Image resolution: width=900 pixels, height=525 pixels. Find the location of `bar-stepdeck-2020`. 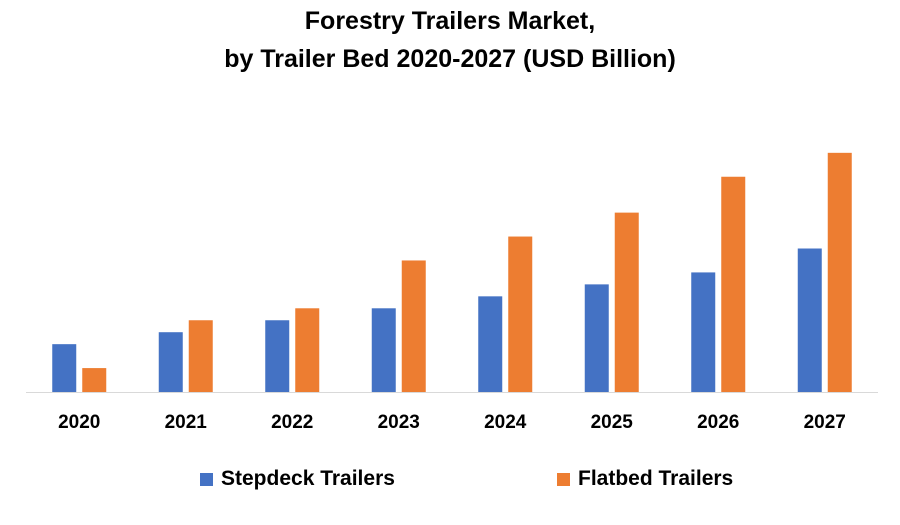

bar-stepdeck-2020 is located at coordinates (64, 368).